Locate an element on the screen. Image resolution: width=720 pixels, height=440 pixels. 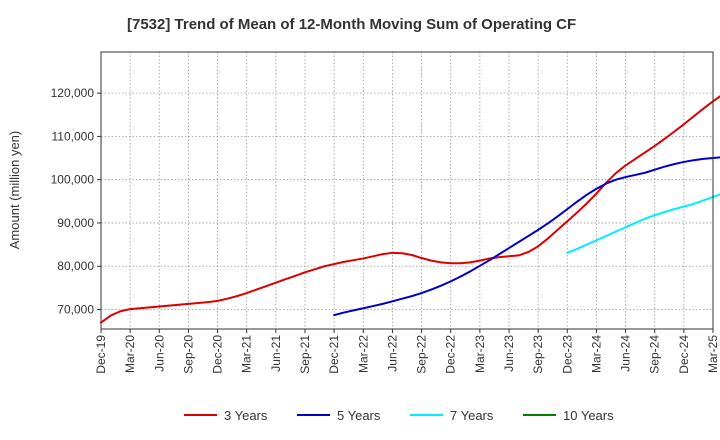
x-tick-label: Mar-23 is located at coordinates (480, 354).